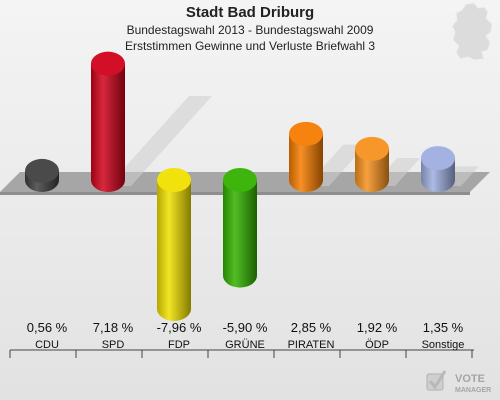 The image size is (500, 400). I want to click on bar-ödp, so click(372, 164).